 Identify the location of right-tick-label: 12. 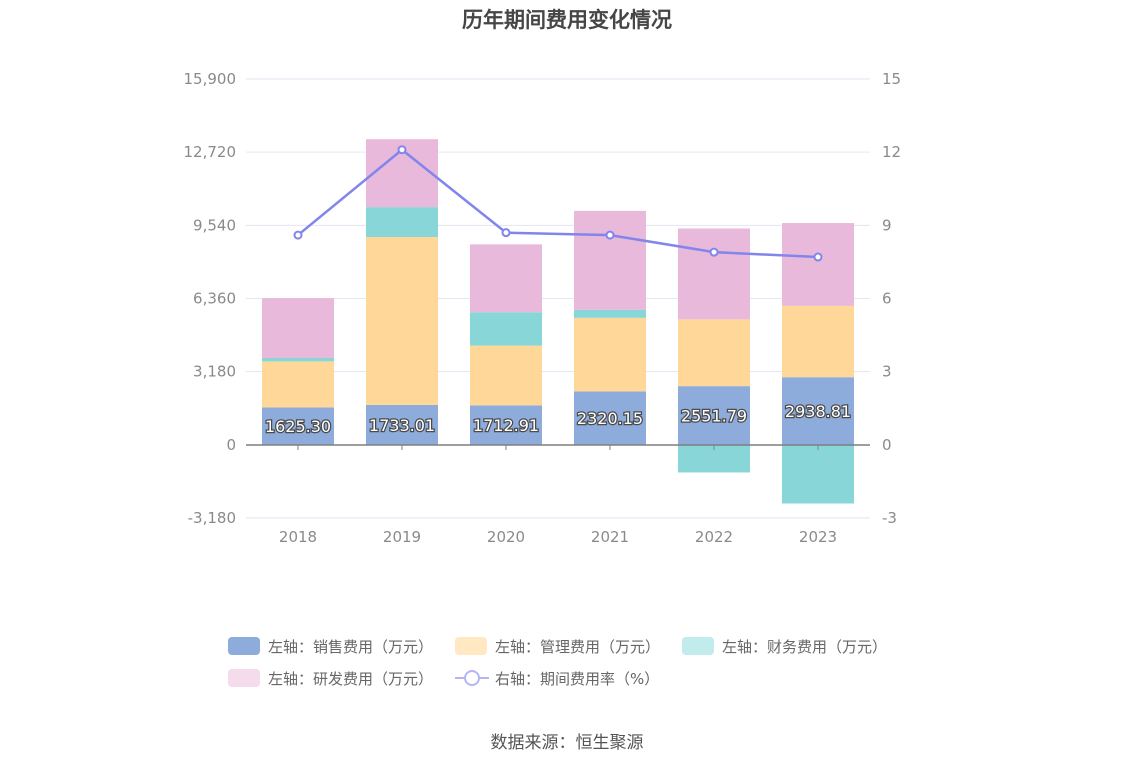
(891, 152).